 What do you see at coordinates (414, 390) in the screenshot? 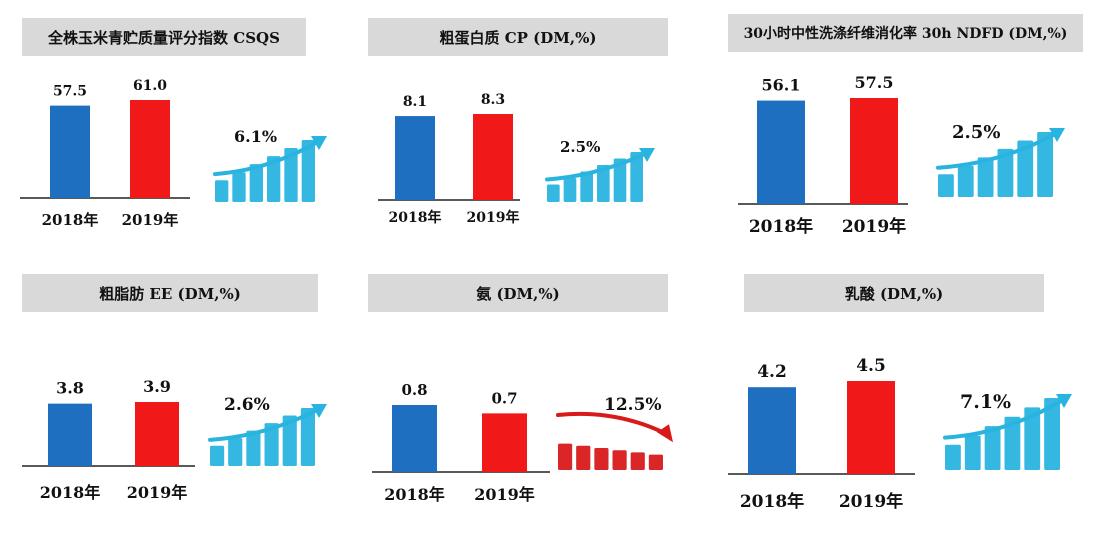
I see `data-label: 0.8` at bounding box center [414, 390].